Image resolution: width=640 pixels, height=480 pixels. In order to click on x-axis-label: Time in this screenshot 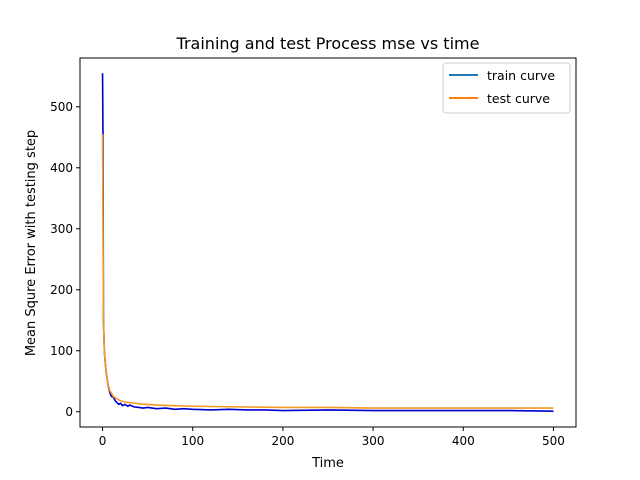, I will do `click(327, 463)`.